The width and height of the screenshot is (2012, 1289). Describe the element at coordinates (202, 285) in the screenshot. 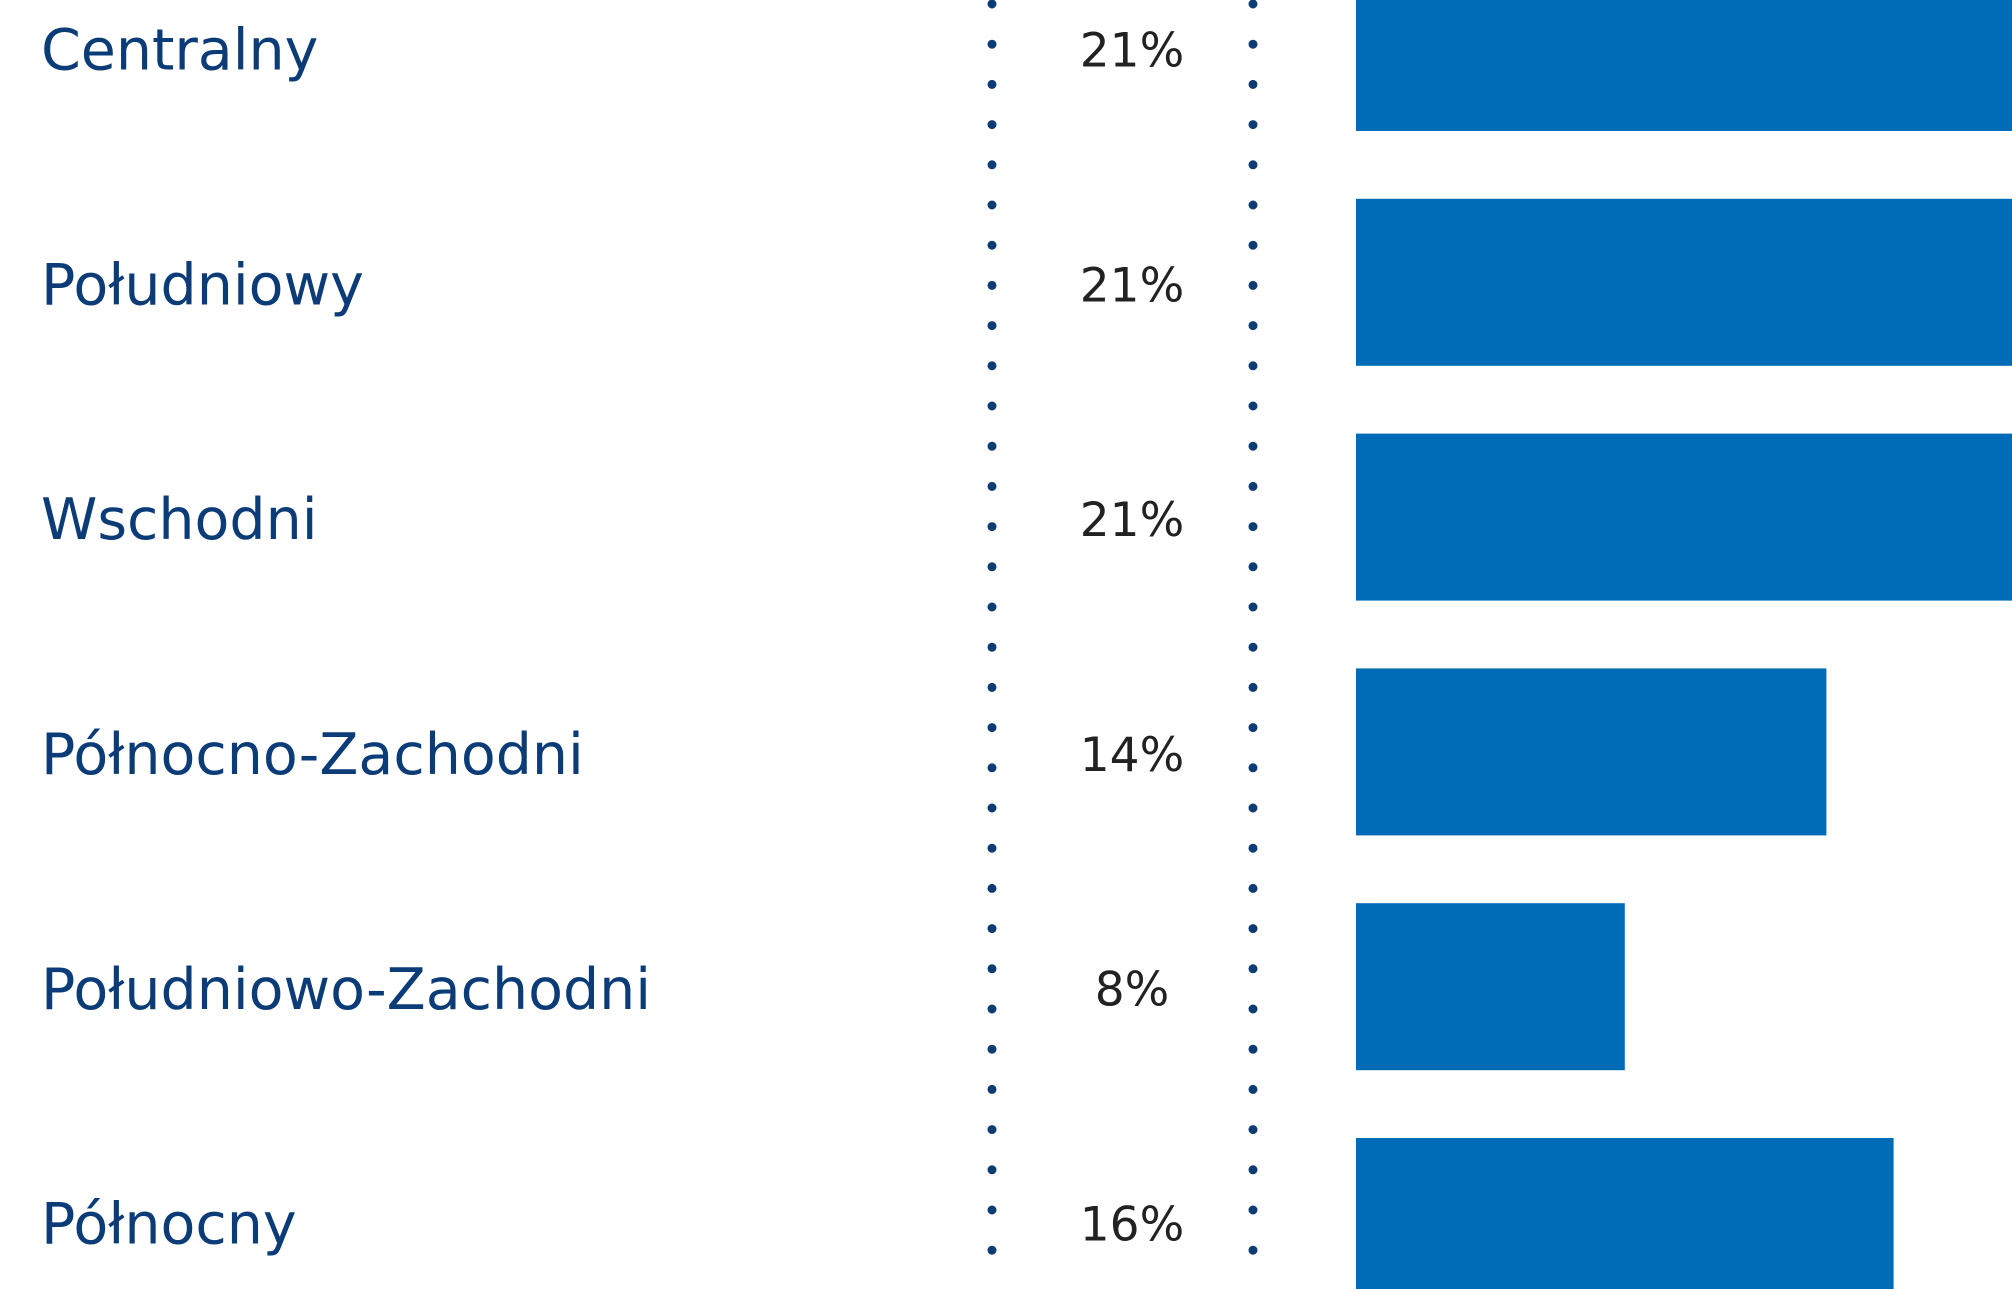

I see `category-label: Południowy` at that location.